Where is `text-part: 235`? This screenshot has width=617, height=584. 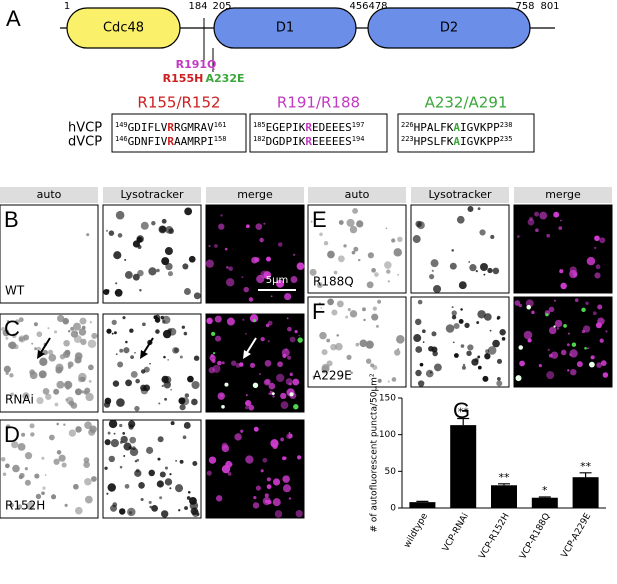
text-part: 235 is located at coordinates (506, 139).